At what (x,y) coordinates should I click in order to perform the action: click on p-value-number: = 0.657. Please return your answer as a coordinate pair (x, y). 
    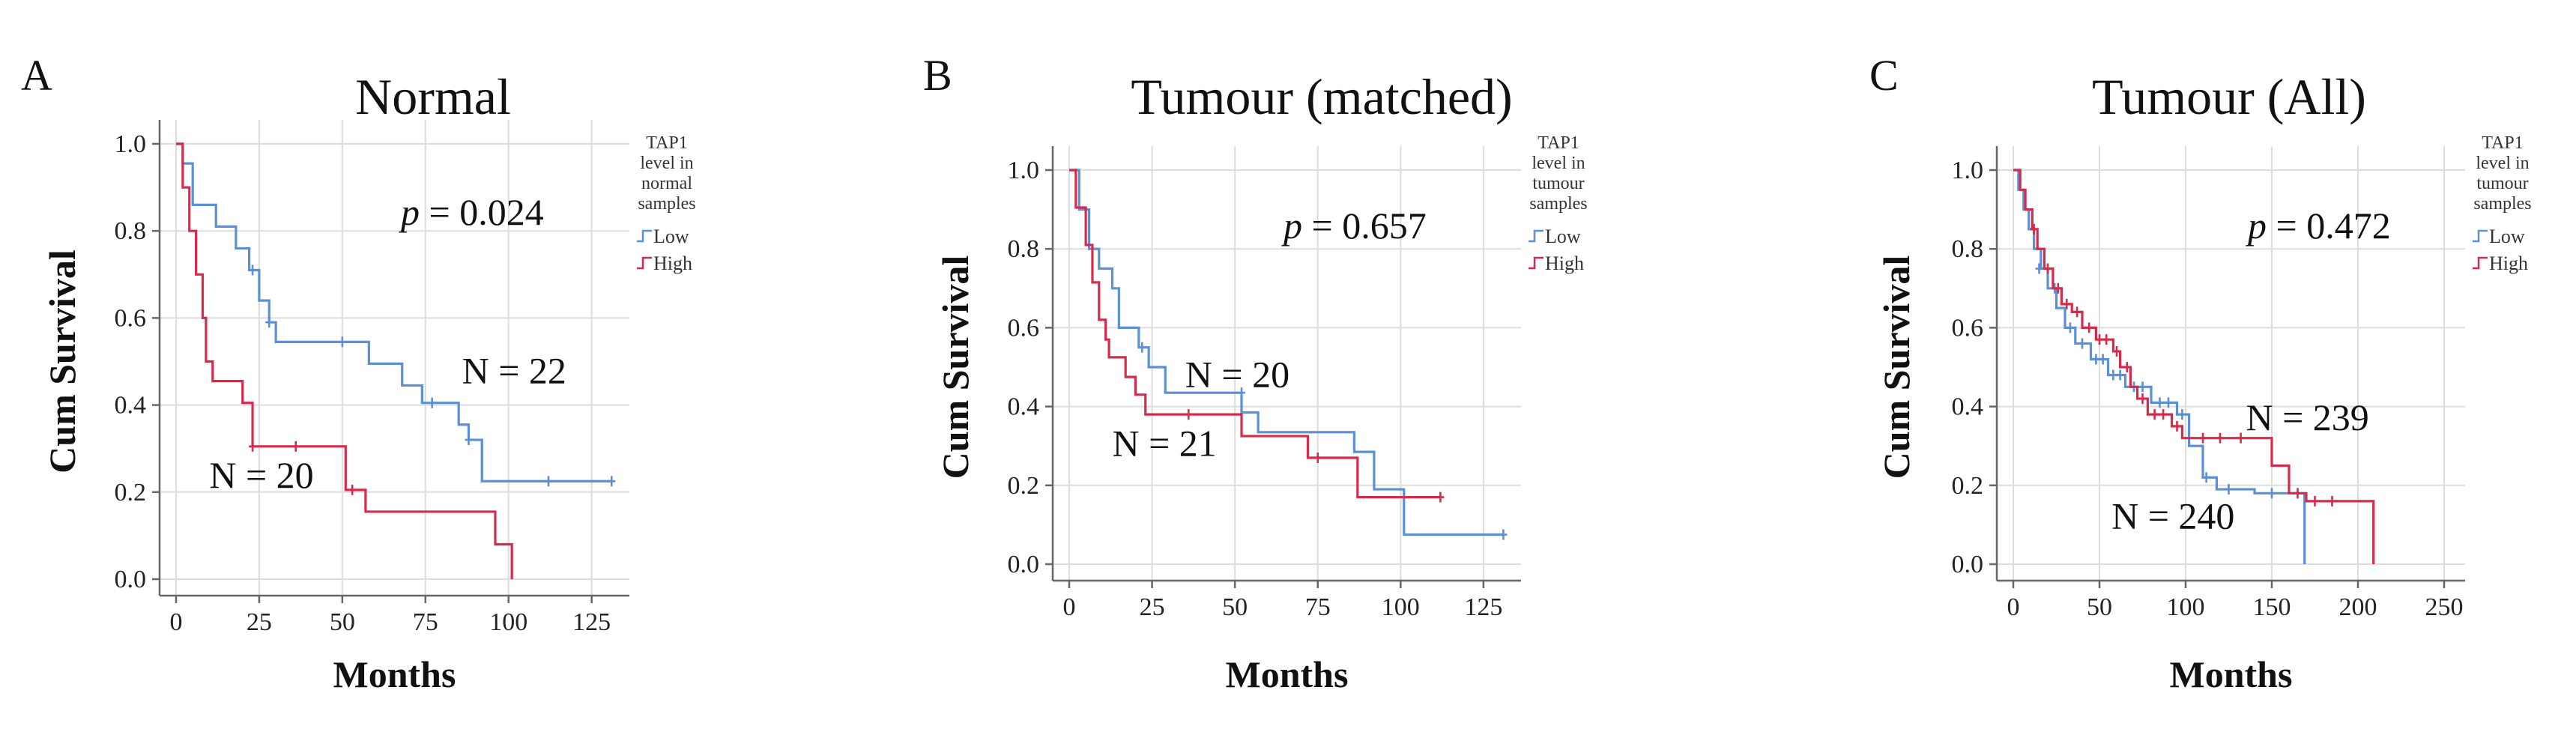
    Looking at the image, I should click on (1364, 226).